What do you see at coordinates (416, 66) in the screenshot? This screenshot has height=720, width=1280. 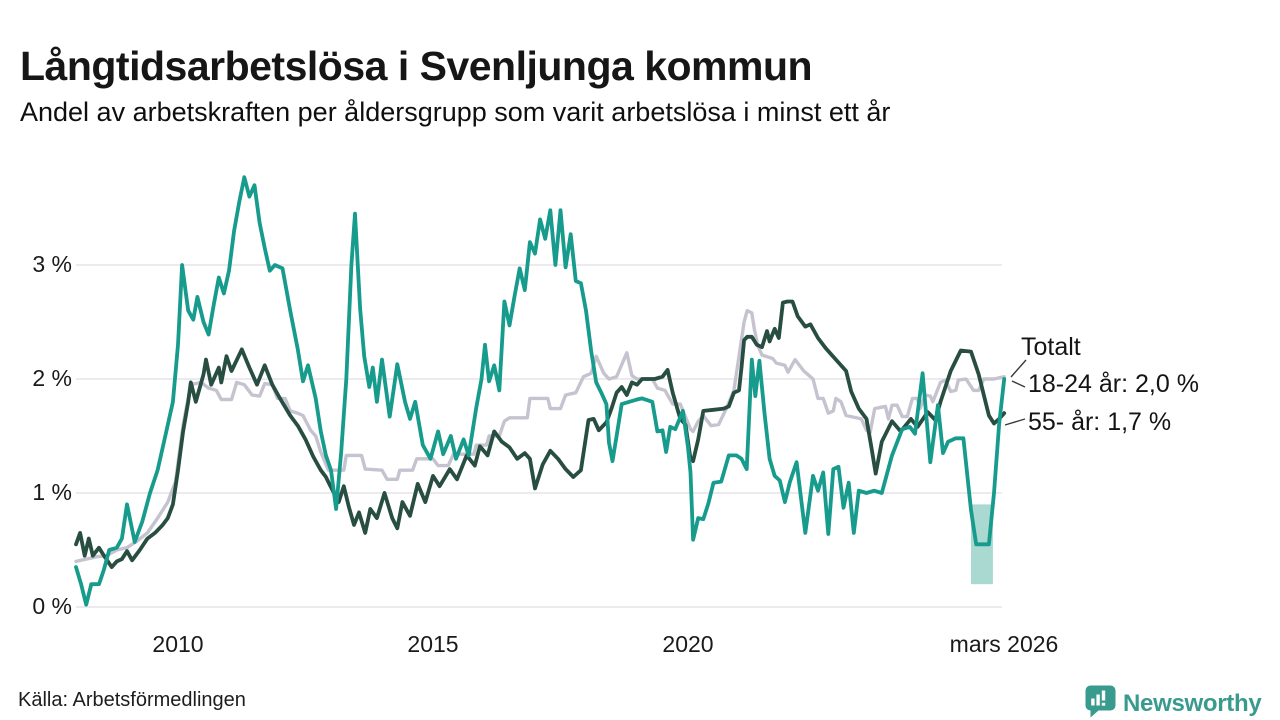 I see `page-title: Långtidsarbetslösa i Svenljunga kommun` at bounding box center [416, 66].